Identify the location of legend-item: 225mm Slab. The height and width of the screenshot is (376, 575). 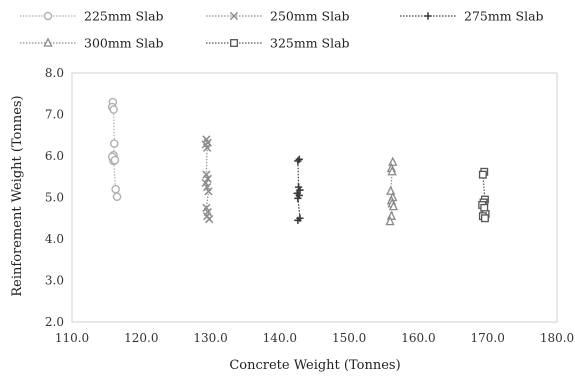
(92, 16).